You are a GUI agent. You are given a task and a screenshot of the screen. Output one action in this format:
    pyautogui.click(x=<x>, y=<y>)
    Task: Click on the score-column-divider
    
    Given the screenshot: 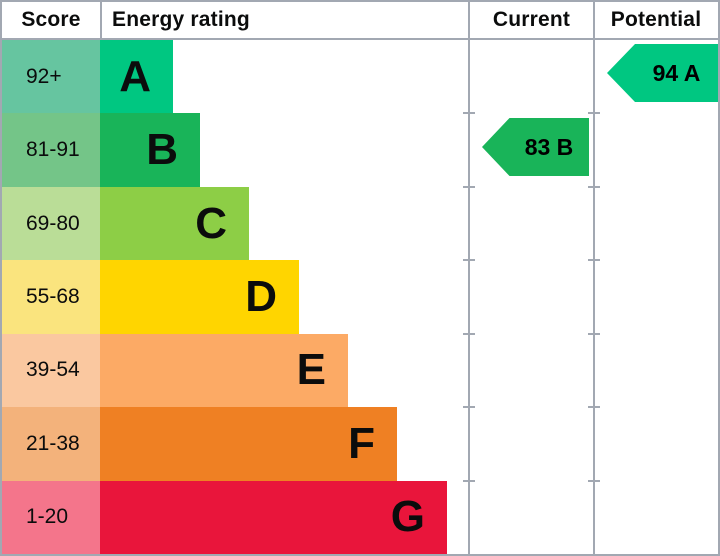 What is the action you would take?
    pyautogui.click(x=101, y=21)
    